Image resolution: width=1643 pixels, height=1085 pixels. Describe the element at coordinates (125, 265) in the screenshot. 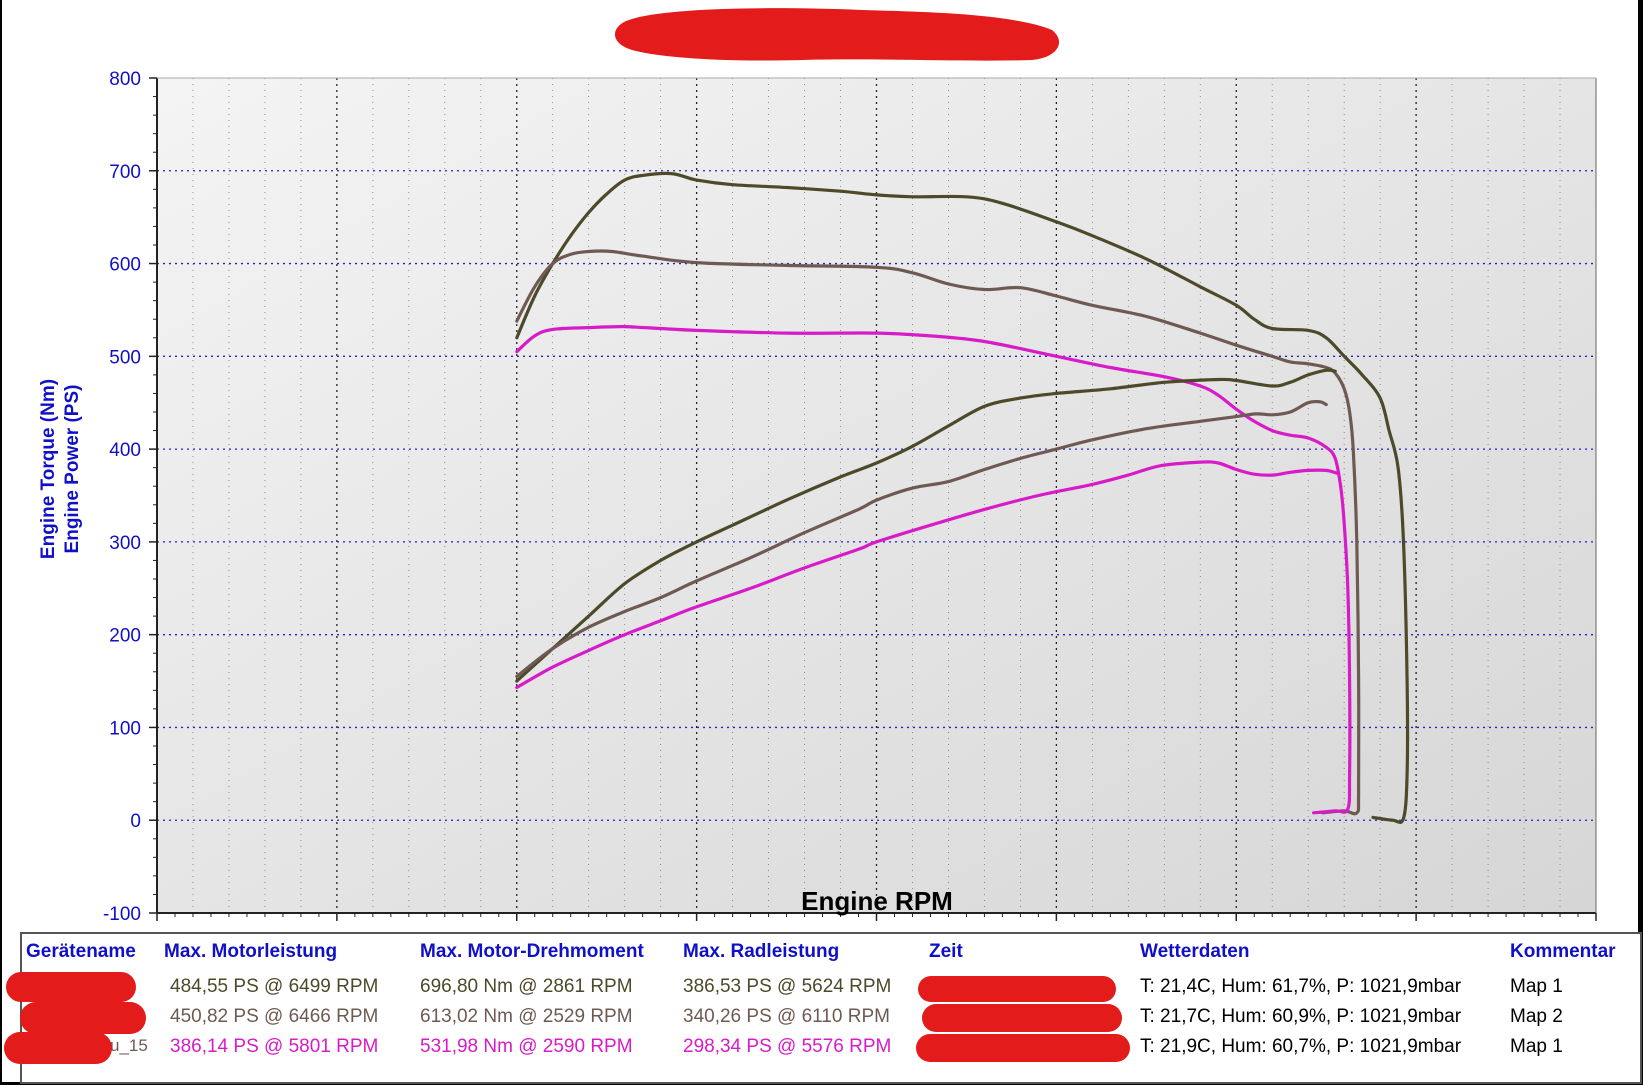

I see `y-tick-label: 600` at that location.